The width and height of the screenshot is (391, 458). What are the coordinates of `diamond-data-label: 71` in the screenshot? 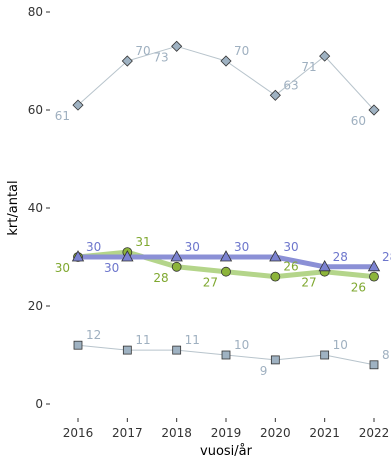 It's located at (308, 67).